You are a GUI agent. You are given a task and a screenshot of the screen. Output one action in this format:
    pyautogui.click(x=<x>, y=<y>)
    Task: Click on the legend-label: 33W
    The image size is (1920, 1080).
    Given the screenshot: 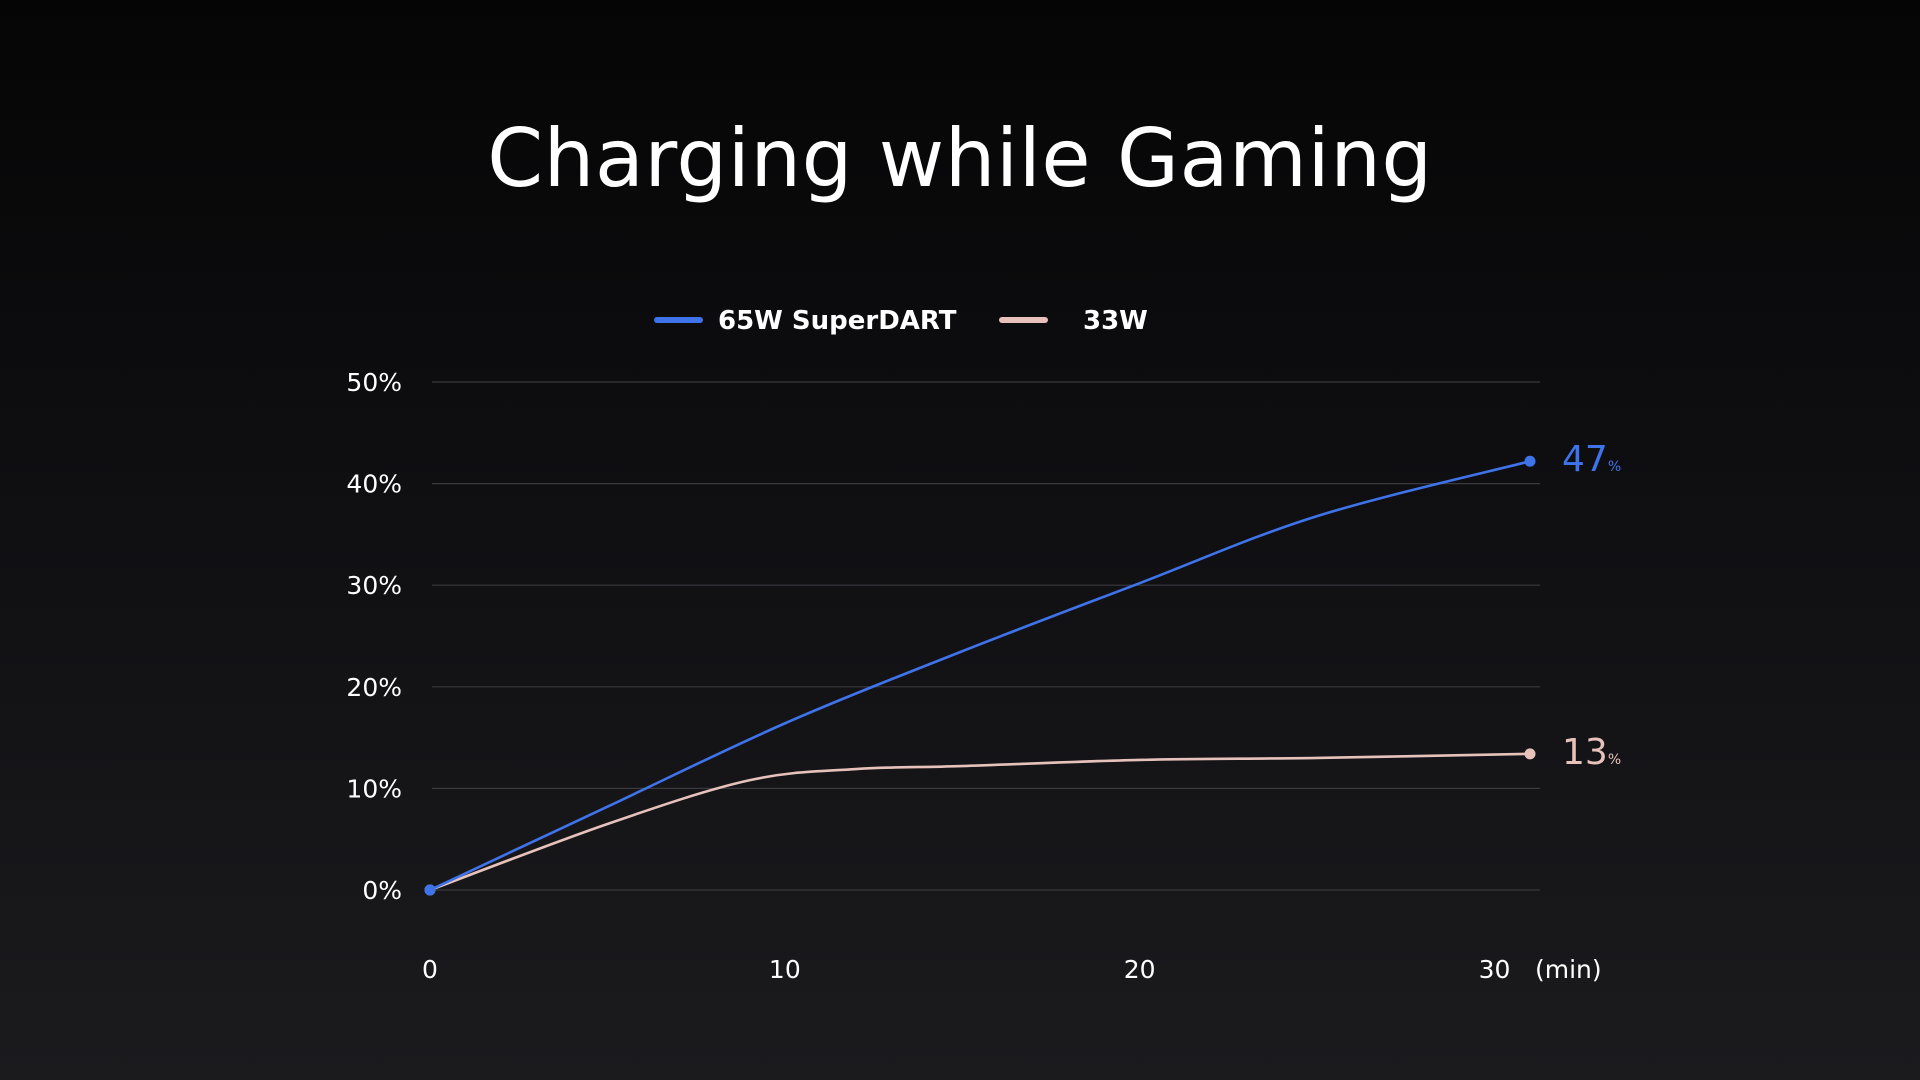 What is the action you would take?
    pyautogui.click(x=1115, y=321)
    